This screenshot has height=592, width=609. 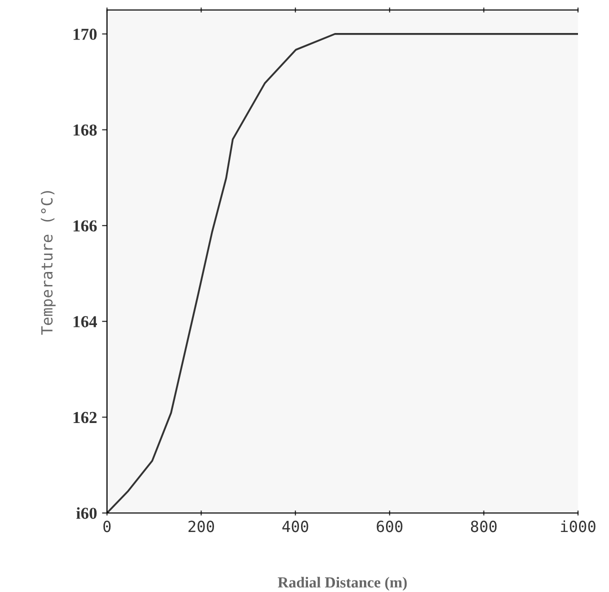 I want to click on y-tick-label: 170, so click(x=85, y=34).